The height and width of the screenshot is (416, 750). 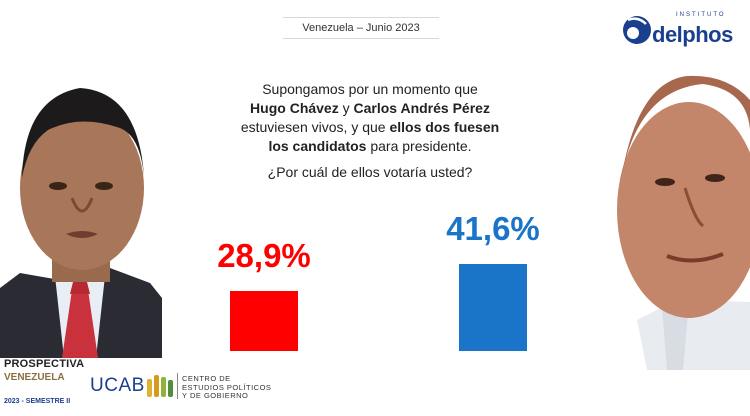 What do you see at coordinates (44, 386) in the screenshot?
I see `prospectiva-logo: PROSPECTIVA VENEZUELA 2023 - SEMESTRE II` at bounding box center [44, 386].